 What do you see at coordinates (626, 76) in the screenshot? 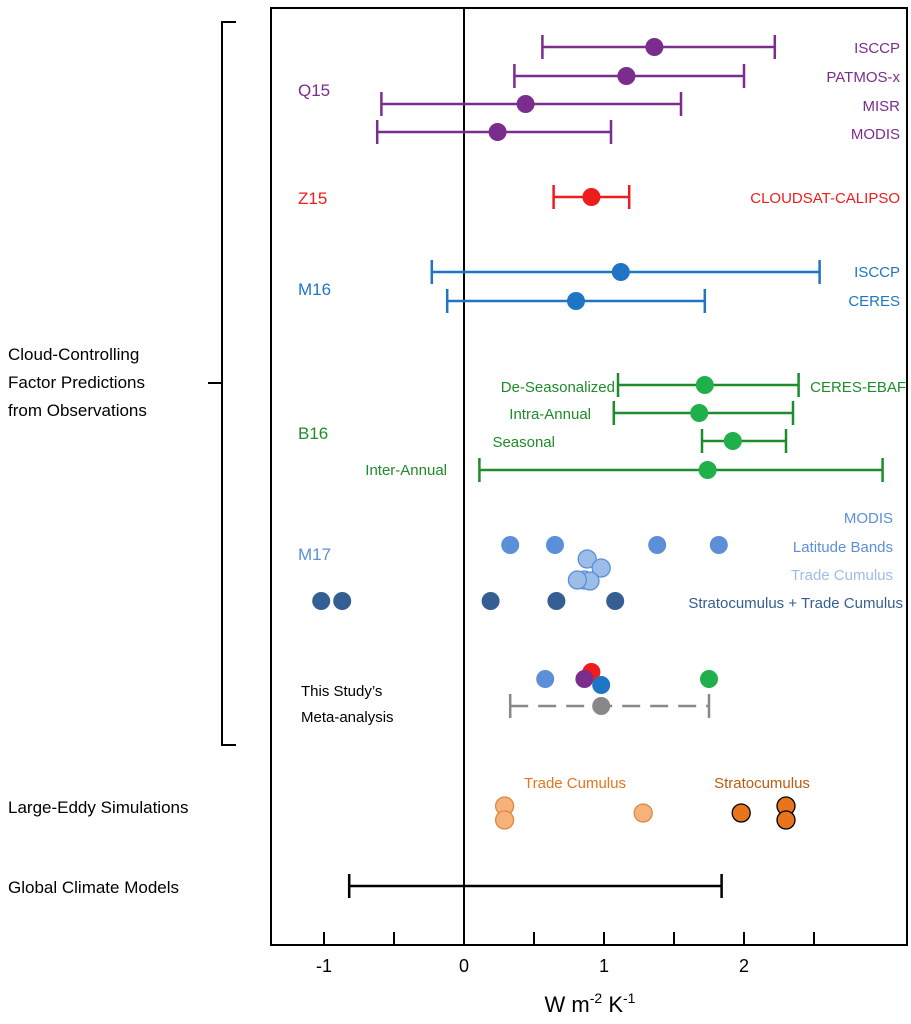
I see `q15-patmos-x-marker` at bounding box center [626, 76].